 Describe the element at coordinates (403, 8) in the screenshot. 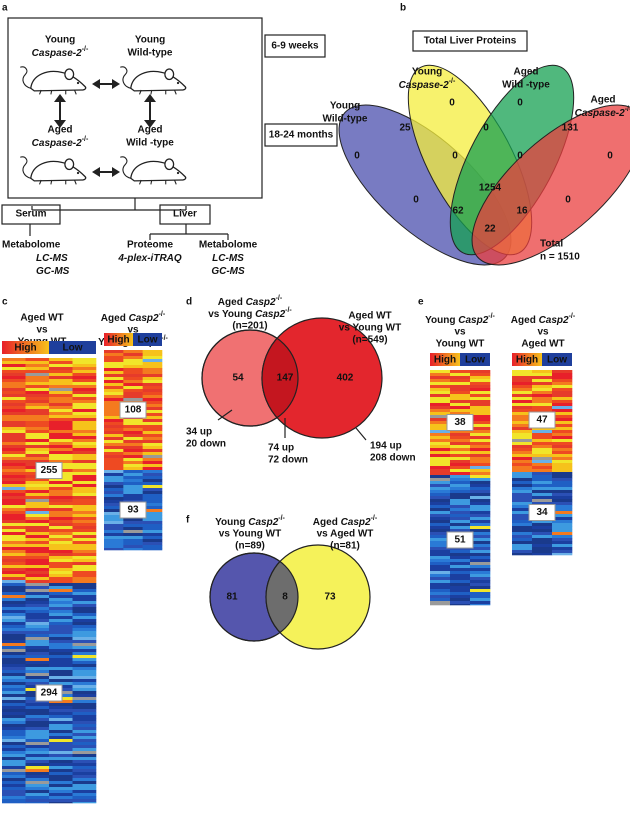

I see `panel-label: b` at that location.